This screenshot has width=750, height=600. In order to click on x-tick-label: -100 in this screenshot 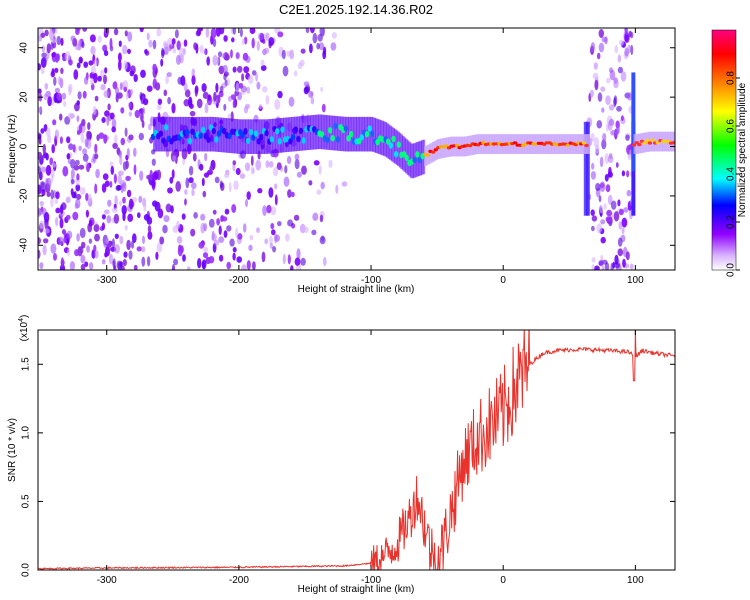, I will do `click(371, 280)`.